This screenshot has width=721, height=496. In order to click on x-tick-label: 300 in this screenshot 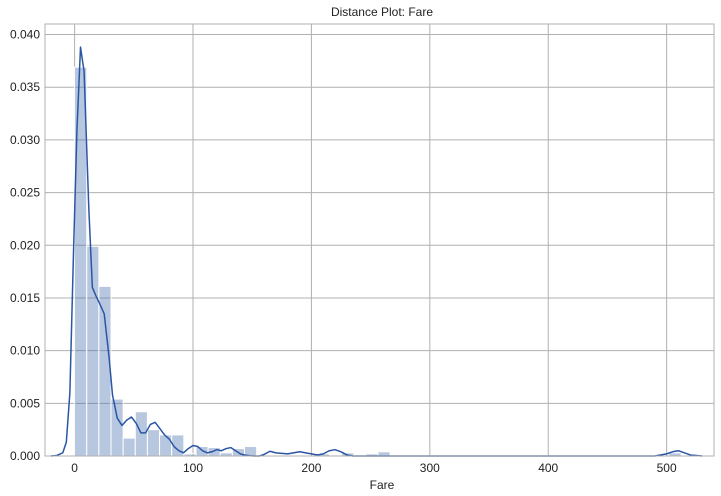, I will do `click(430, 468)`.